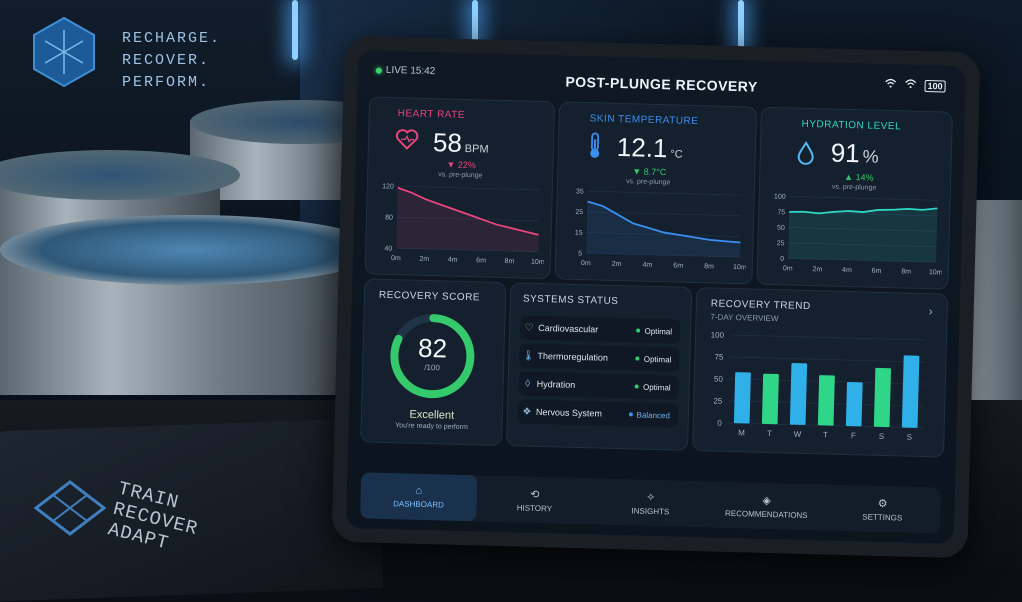 The width and height of the screenshot is (1022, 602). Describe the element at coordinates (460, 175) in the screenshot. I see `metric-delta-note: vs. pre-plunge` at that location.